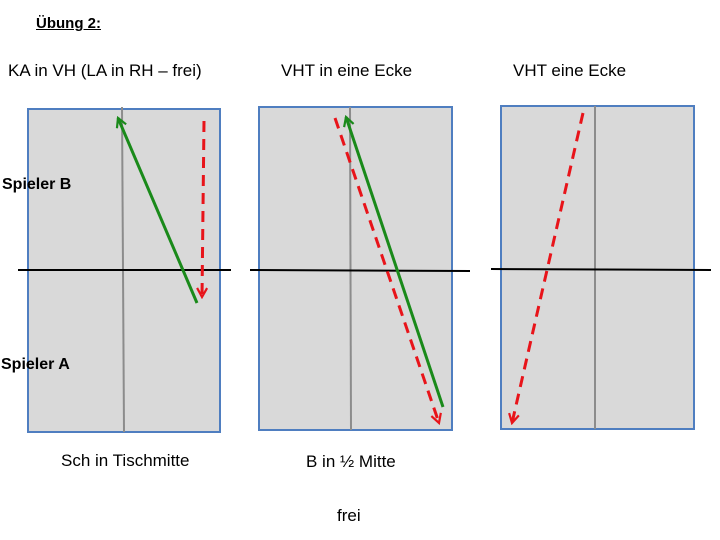  What do you see at coordinates (125, 460) in the screenshot?
I see `panel-1-caption: Sch in Tischmitte` at bounding box center [125, 460].